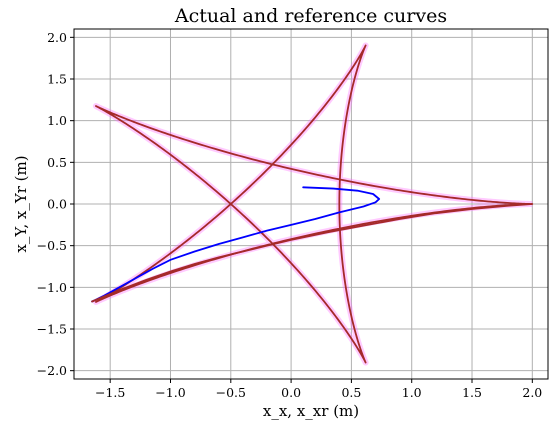 The width and height of the screenshot is (550, 428). What do you see at coordinates (412, 392) in the screenshot?
I see `x-tick-label: 1.0` at bounding box center [412, 392].